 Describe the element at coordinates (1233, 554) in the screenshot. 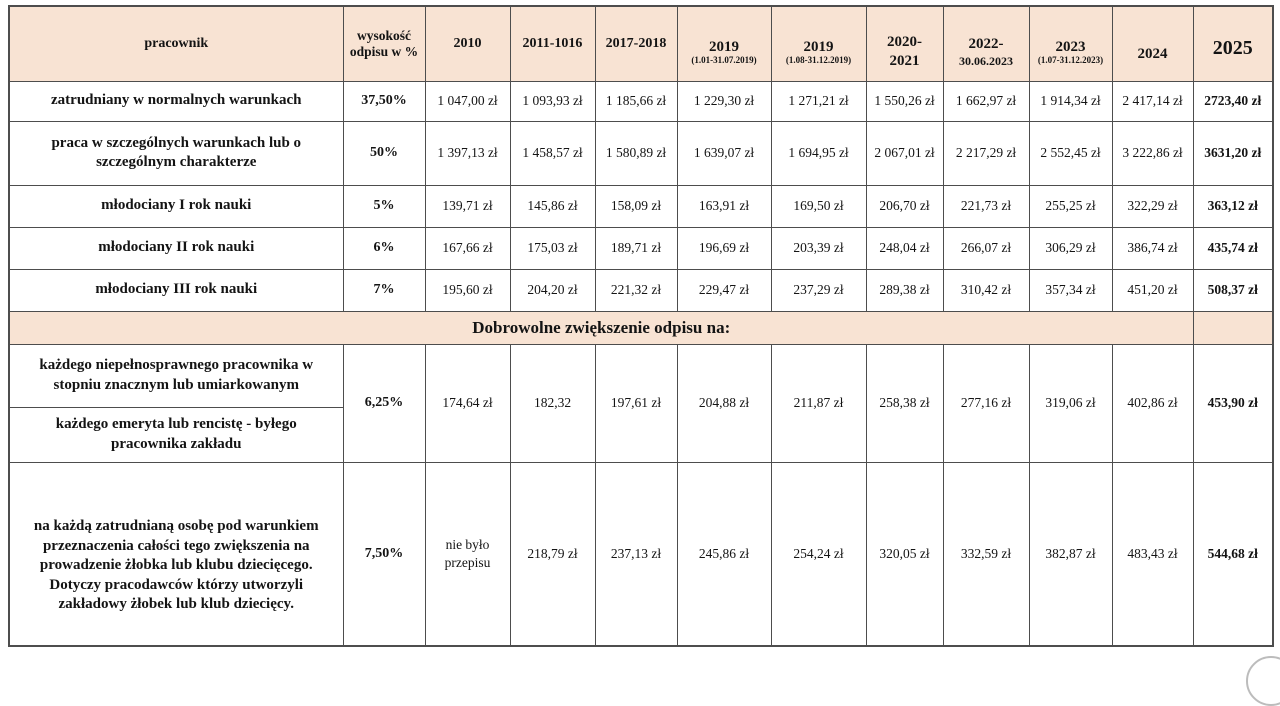

I see `value-cell-2025: 544,68 zł` at that location.